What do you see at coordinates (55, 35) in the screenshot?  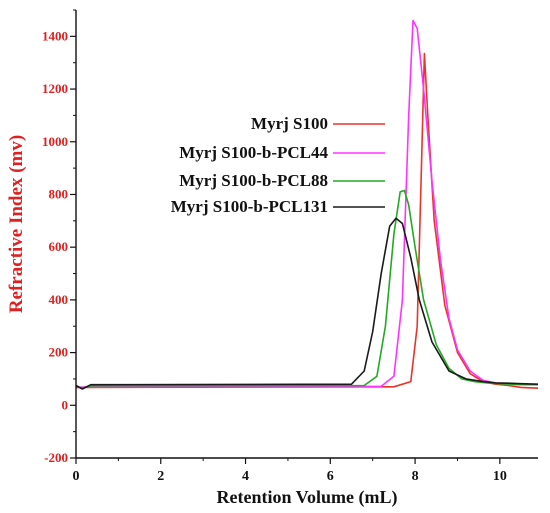 I see `y-tick-label: 1400` at bounding box center [55, 35].